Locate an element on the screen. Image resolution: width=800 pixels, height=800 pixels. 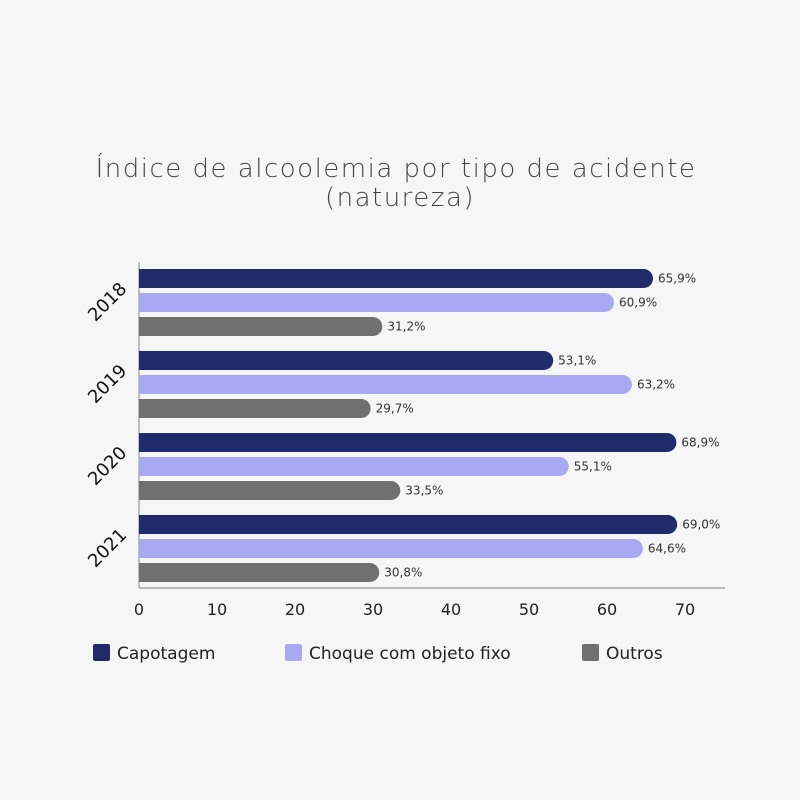
category-label: 2019 is located at coordinates (107, 384).